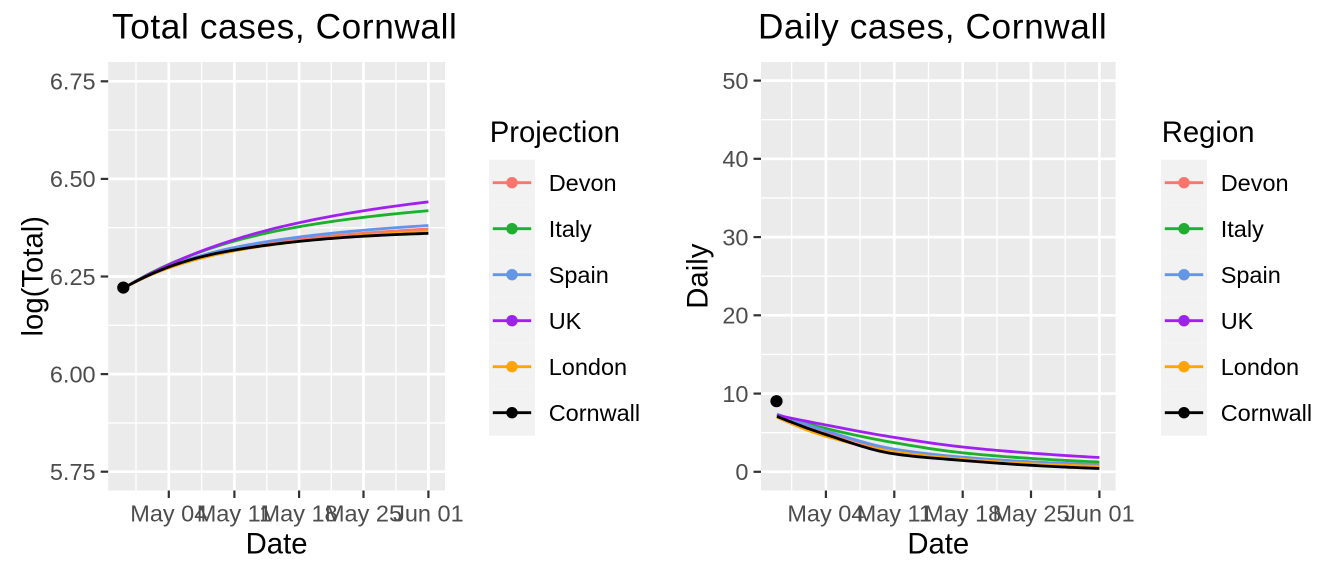 The width and height of the screenshot is (1344, 576). Describe the element at coordinates (741, 472) in the screenshot. I see `svg-text: 0` at that location.